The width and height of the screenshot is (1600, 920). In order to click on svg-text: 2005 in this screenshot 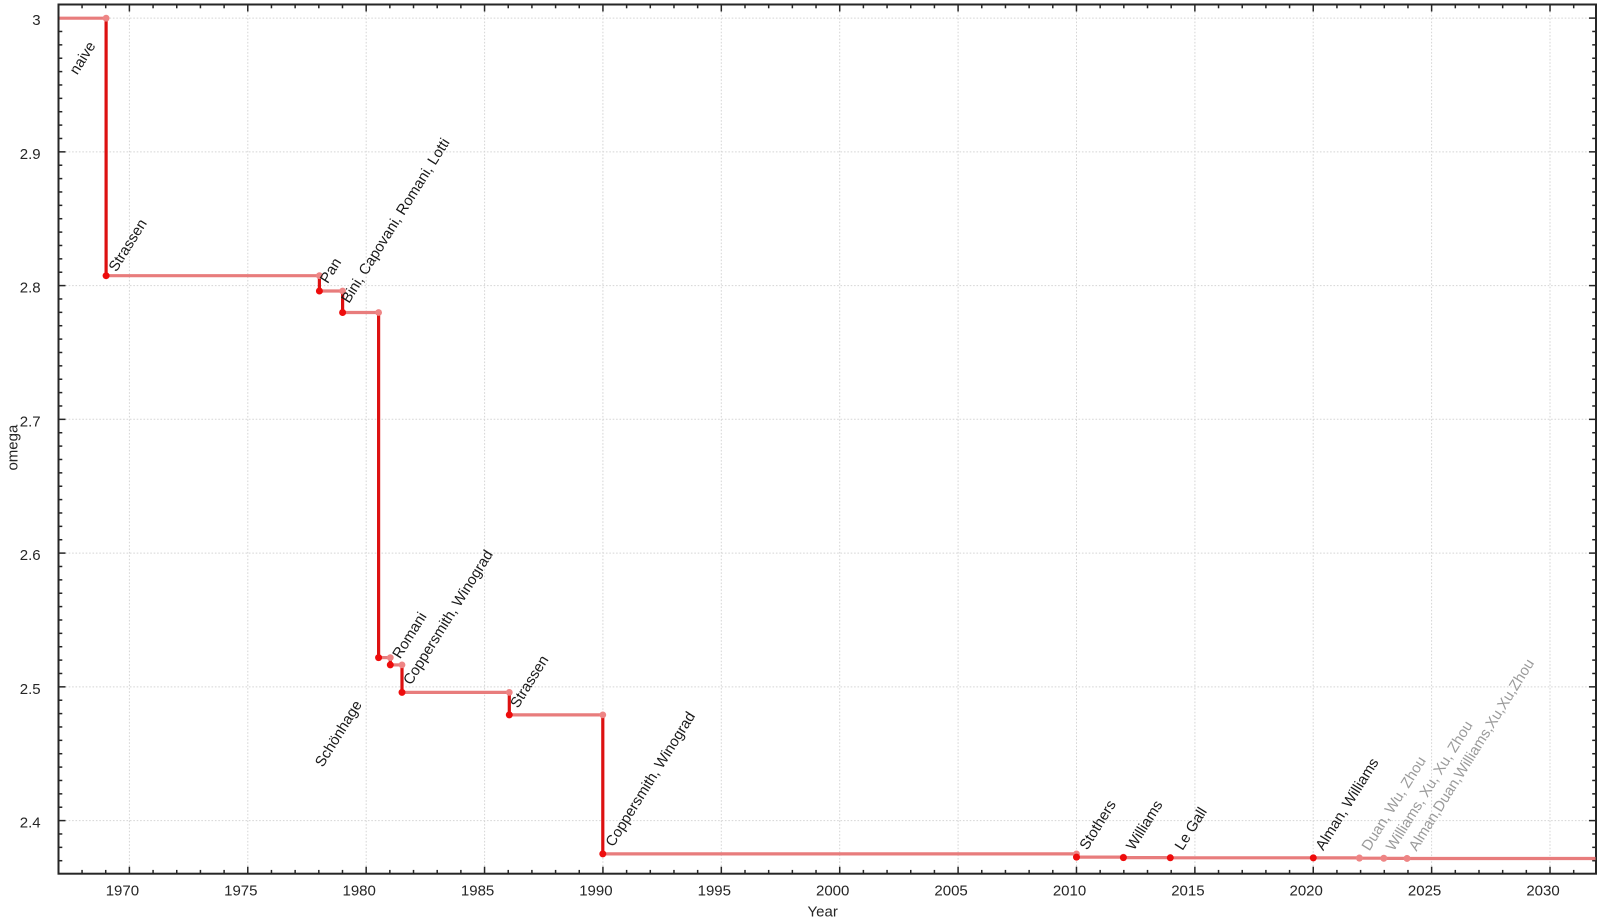, I will do `click(950, 891)`.